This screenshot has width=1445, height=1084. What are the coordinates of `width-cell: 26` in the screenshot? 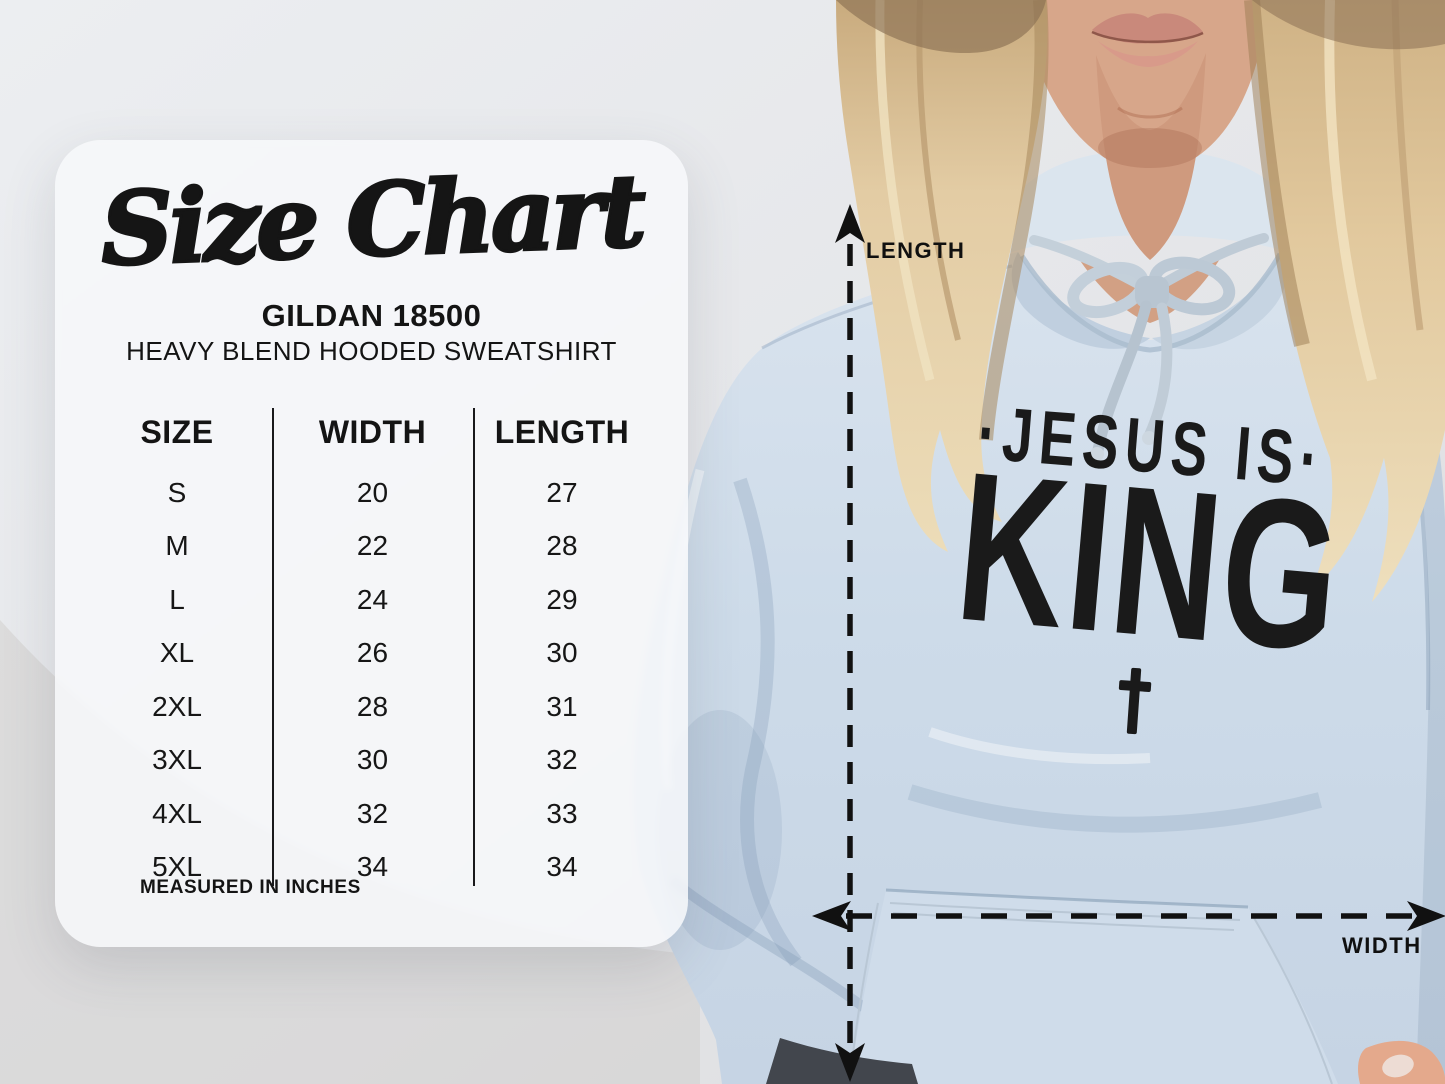 It's located at (372, 653).